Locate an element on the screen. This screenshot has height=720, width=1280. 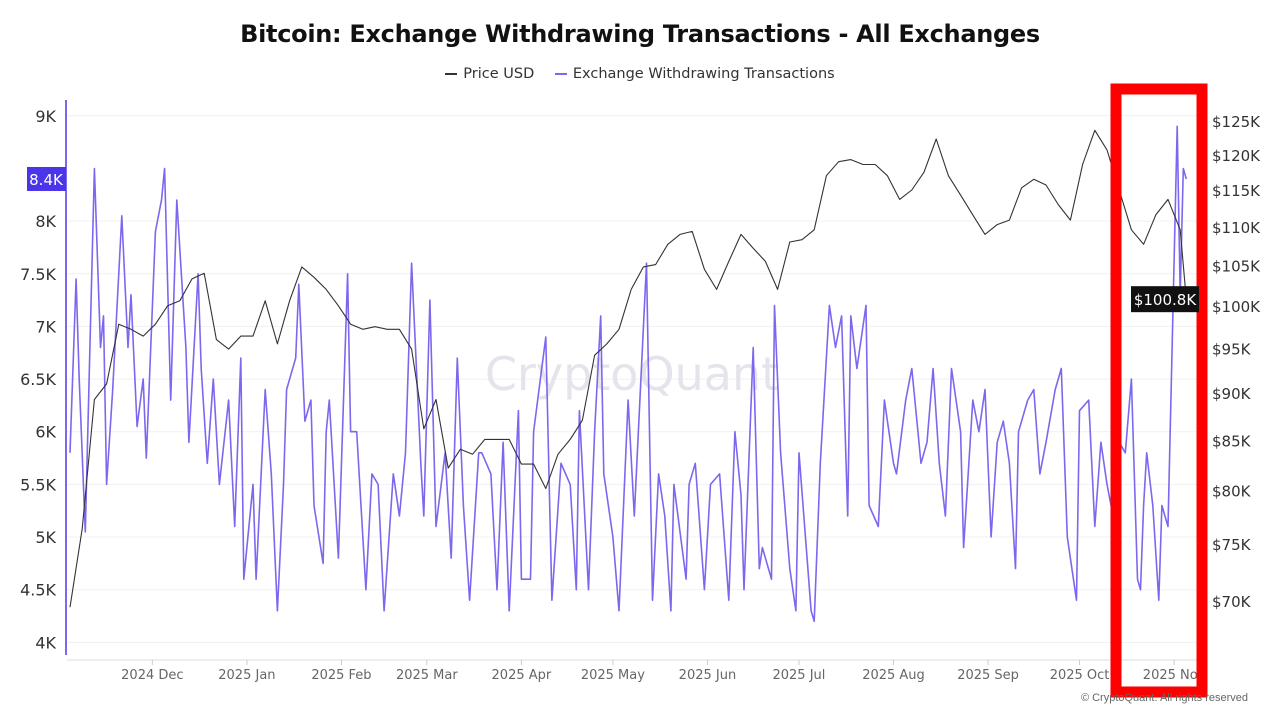
last-value-label-left: 8.4K is located at coordinates (46, 180).